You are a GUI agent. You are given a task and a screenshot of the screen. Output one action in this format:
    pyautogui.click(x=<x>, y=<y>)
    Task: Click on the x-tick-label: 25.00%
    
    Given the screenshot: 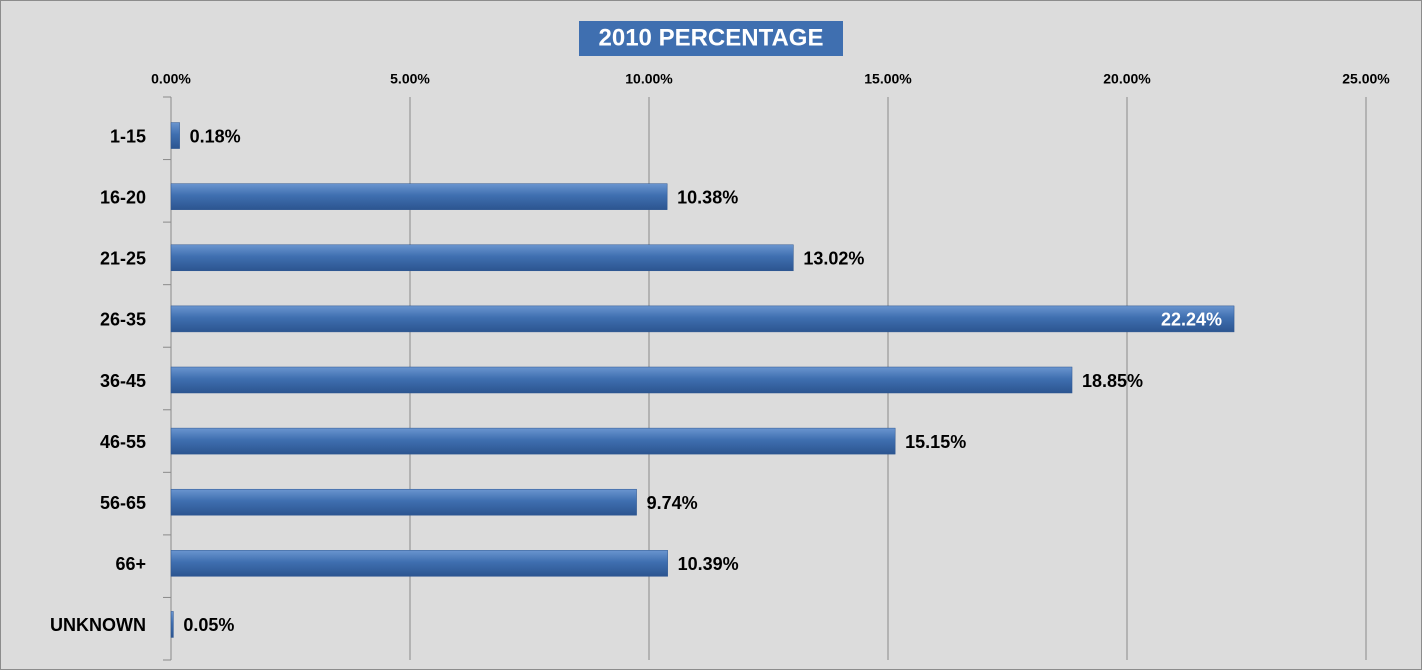 What is the action you would take?
    pyautogui.click(x=1366, y=79)
    